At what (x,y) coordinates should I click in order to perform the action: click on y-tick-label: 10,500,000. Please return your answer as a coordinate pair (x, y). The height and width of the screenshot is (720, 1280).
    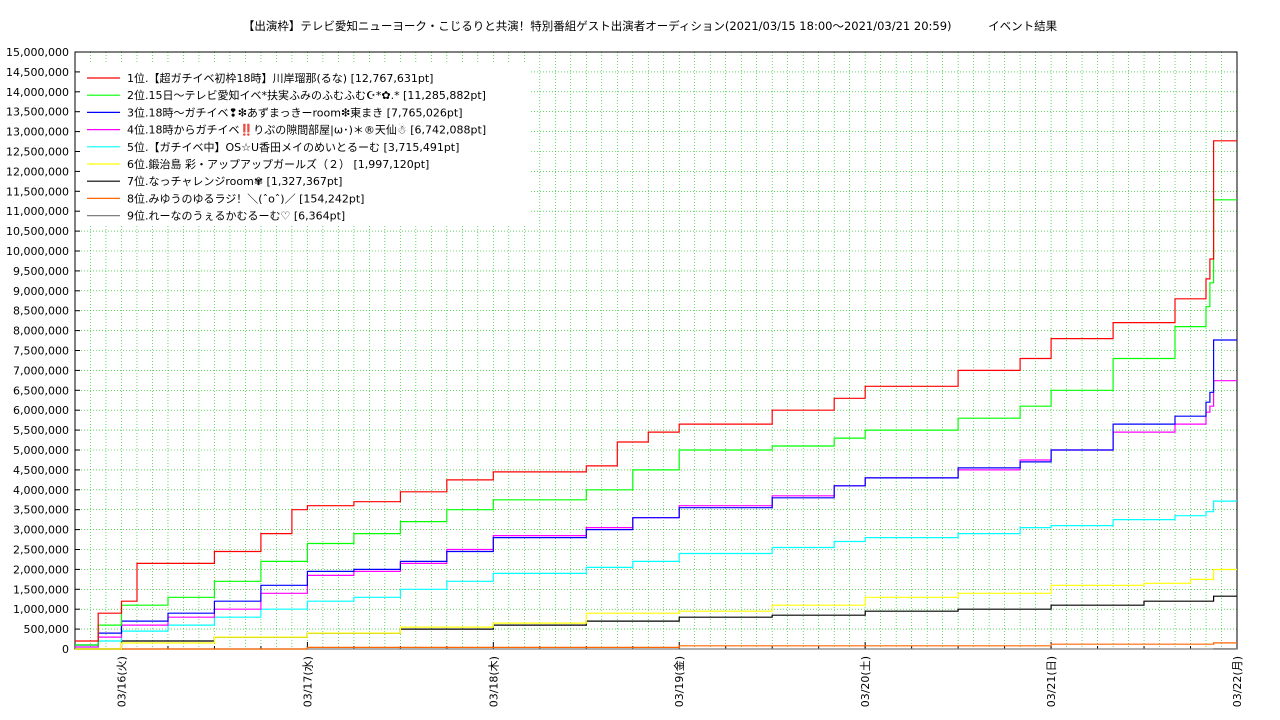
    Looking at the image, I should click on (37, 231).